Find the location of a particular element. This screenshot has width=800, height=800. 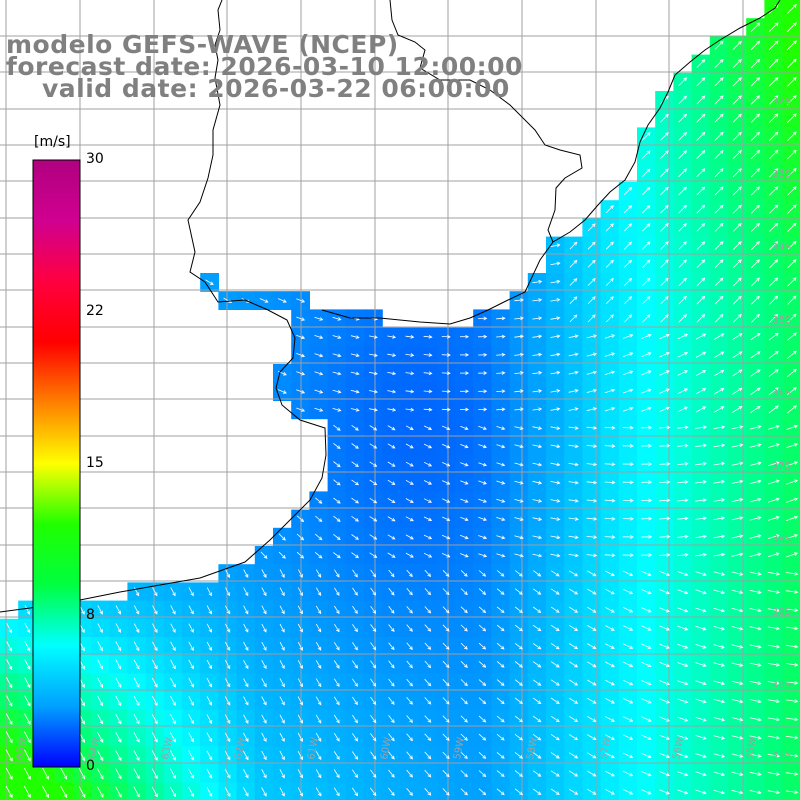

latitude-label: 34S is located at coordinates (781, 247).